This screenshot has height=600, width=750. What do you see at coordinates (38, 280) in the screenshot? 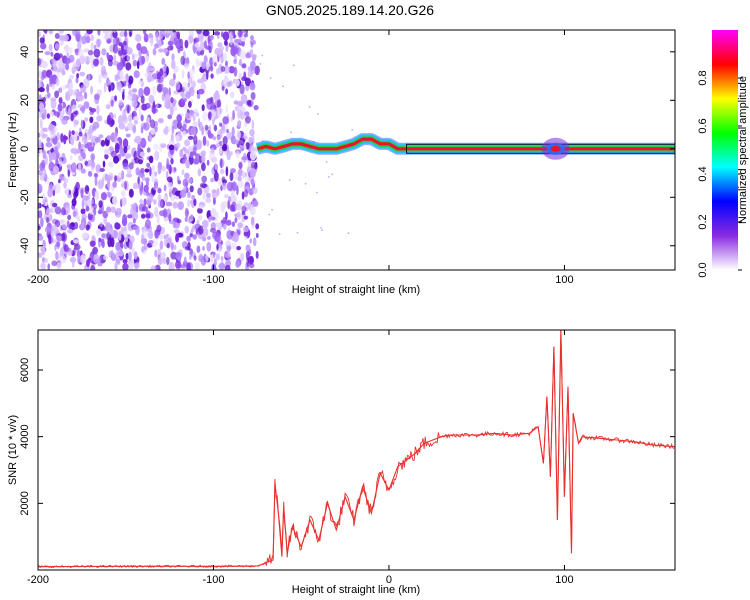
I see `spectrogram-x-tick-label: -200` at bounding box center [38, 280].